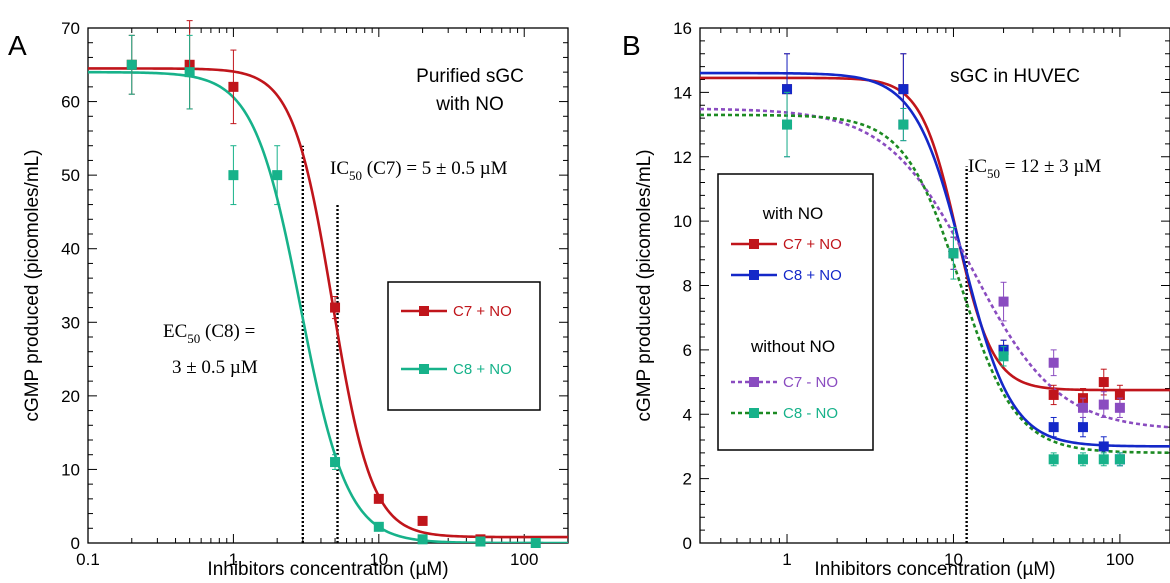  I want to click on y-tick-label: 16, so click(682, 28).